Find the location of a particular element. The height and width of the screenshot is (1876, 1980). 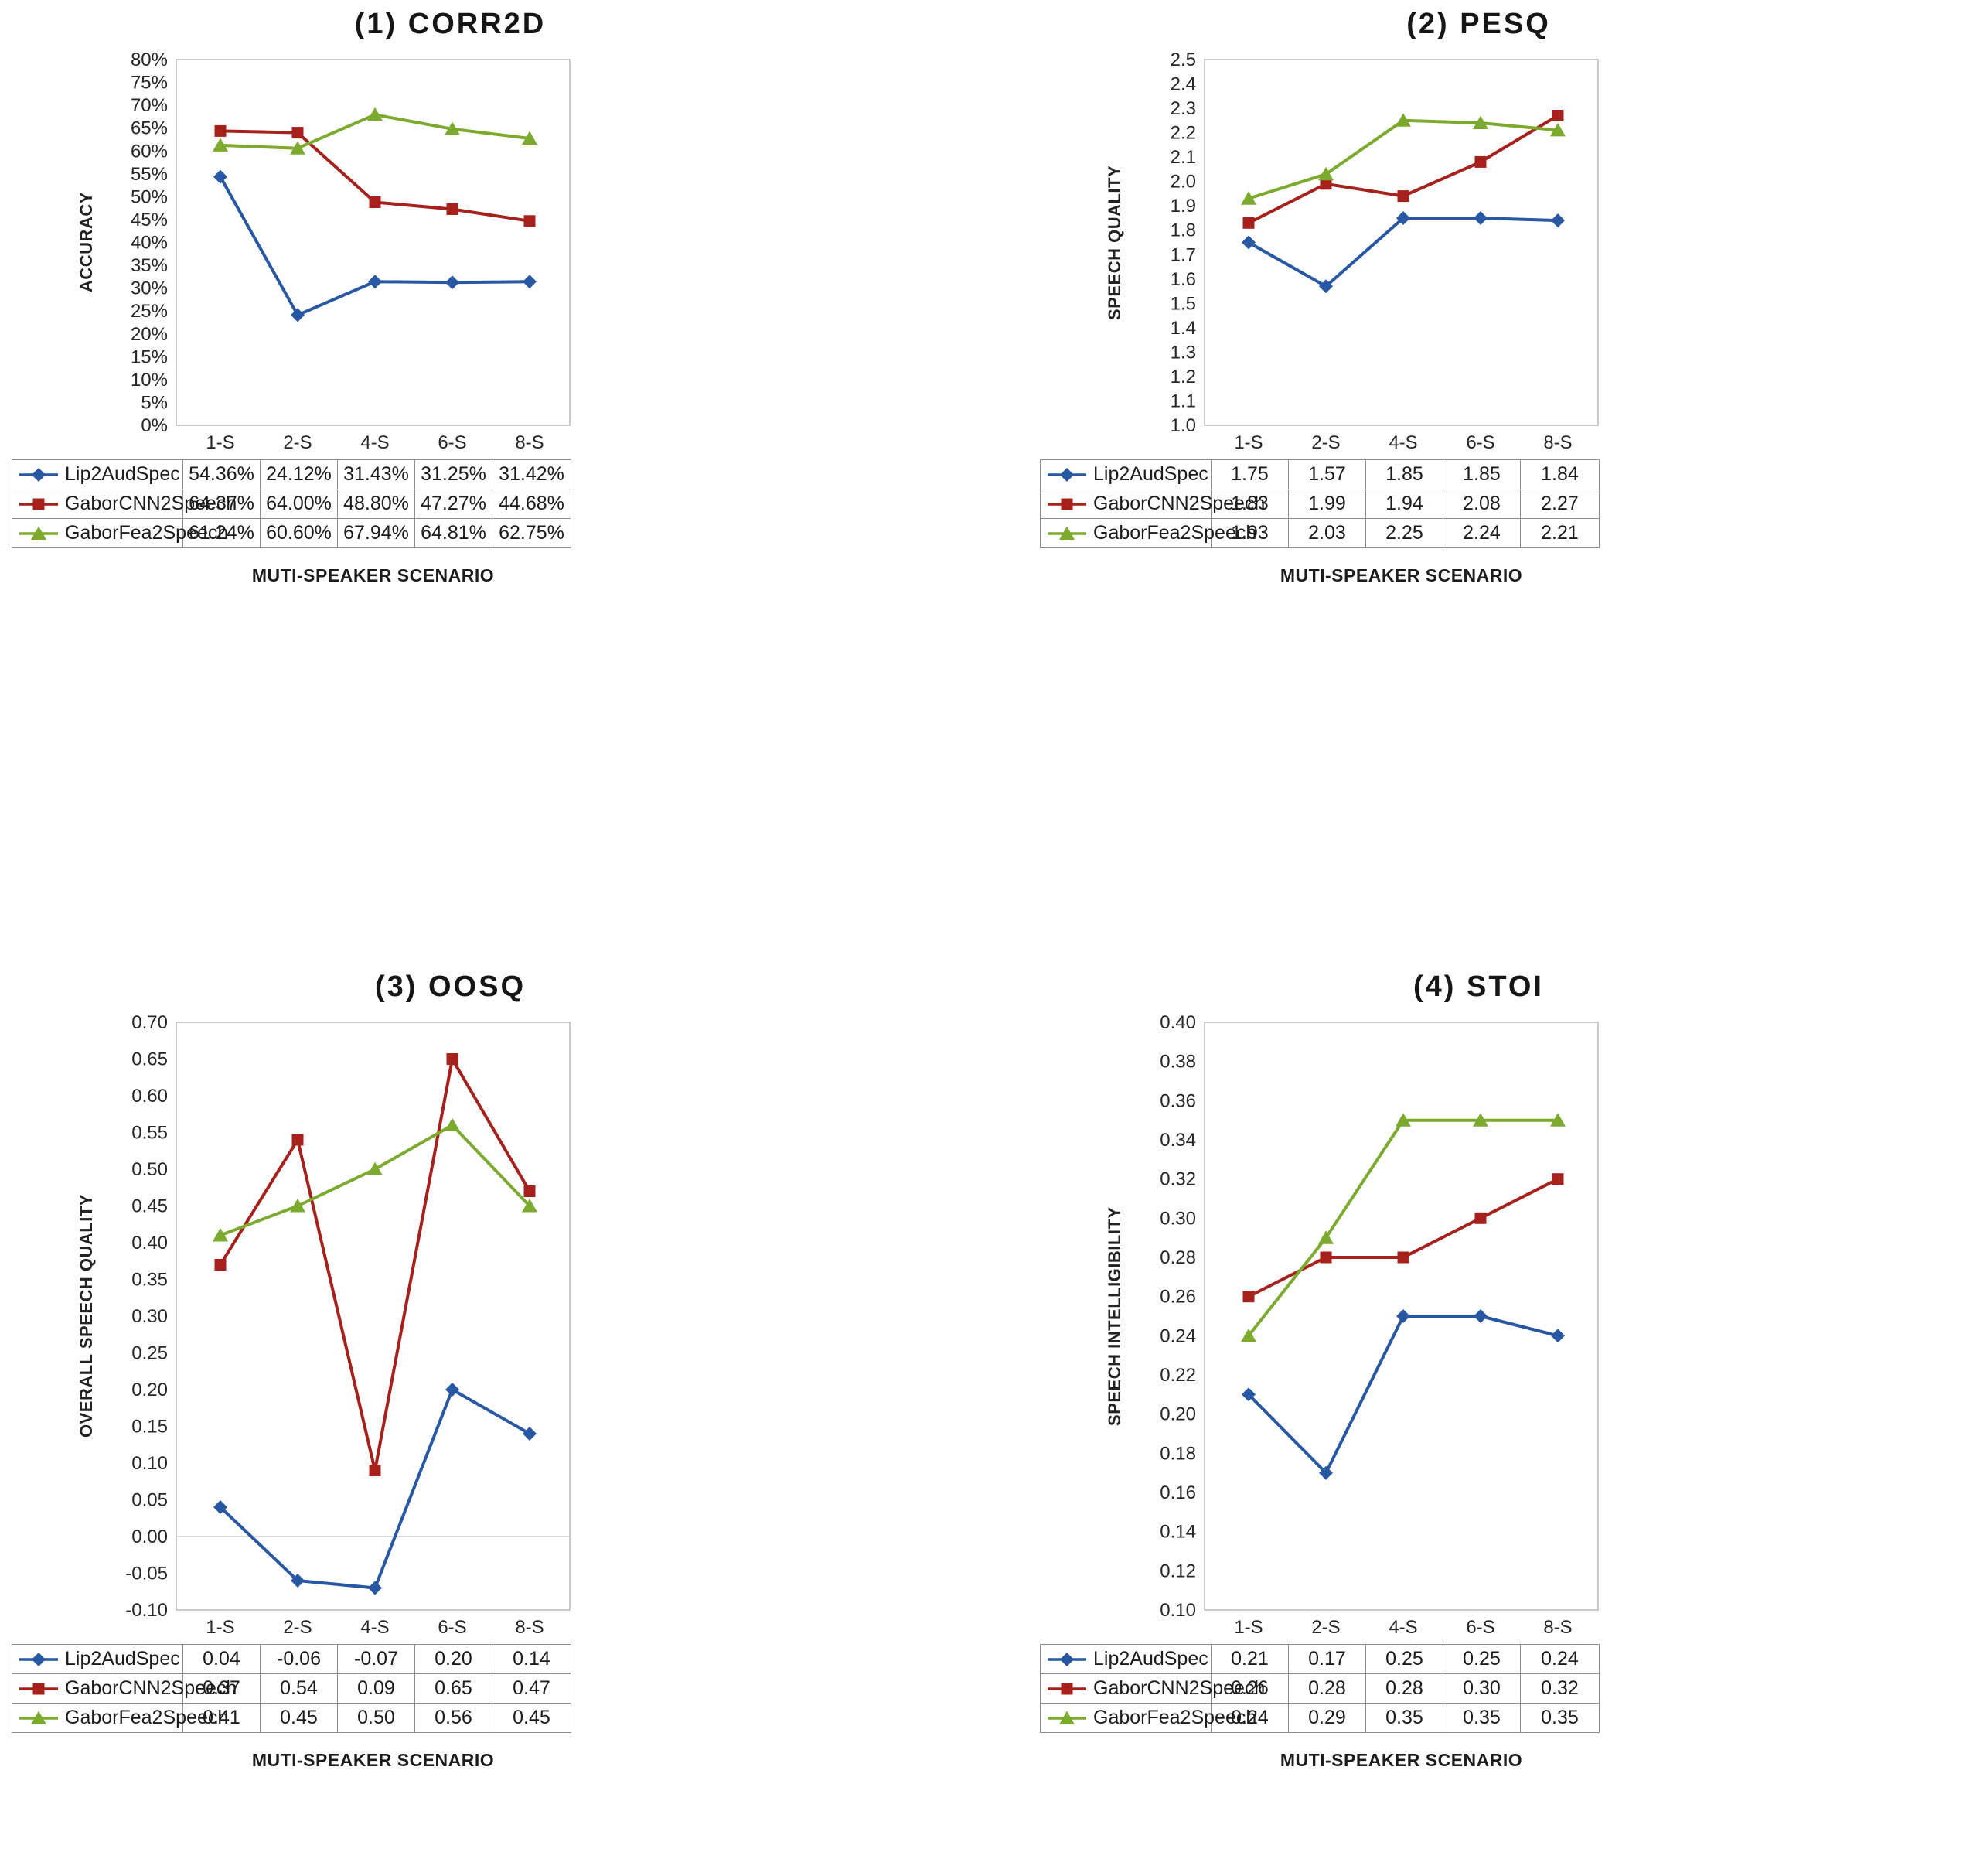

y-tick-label: 55% is located at coordinates (149, 174).